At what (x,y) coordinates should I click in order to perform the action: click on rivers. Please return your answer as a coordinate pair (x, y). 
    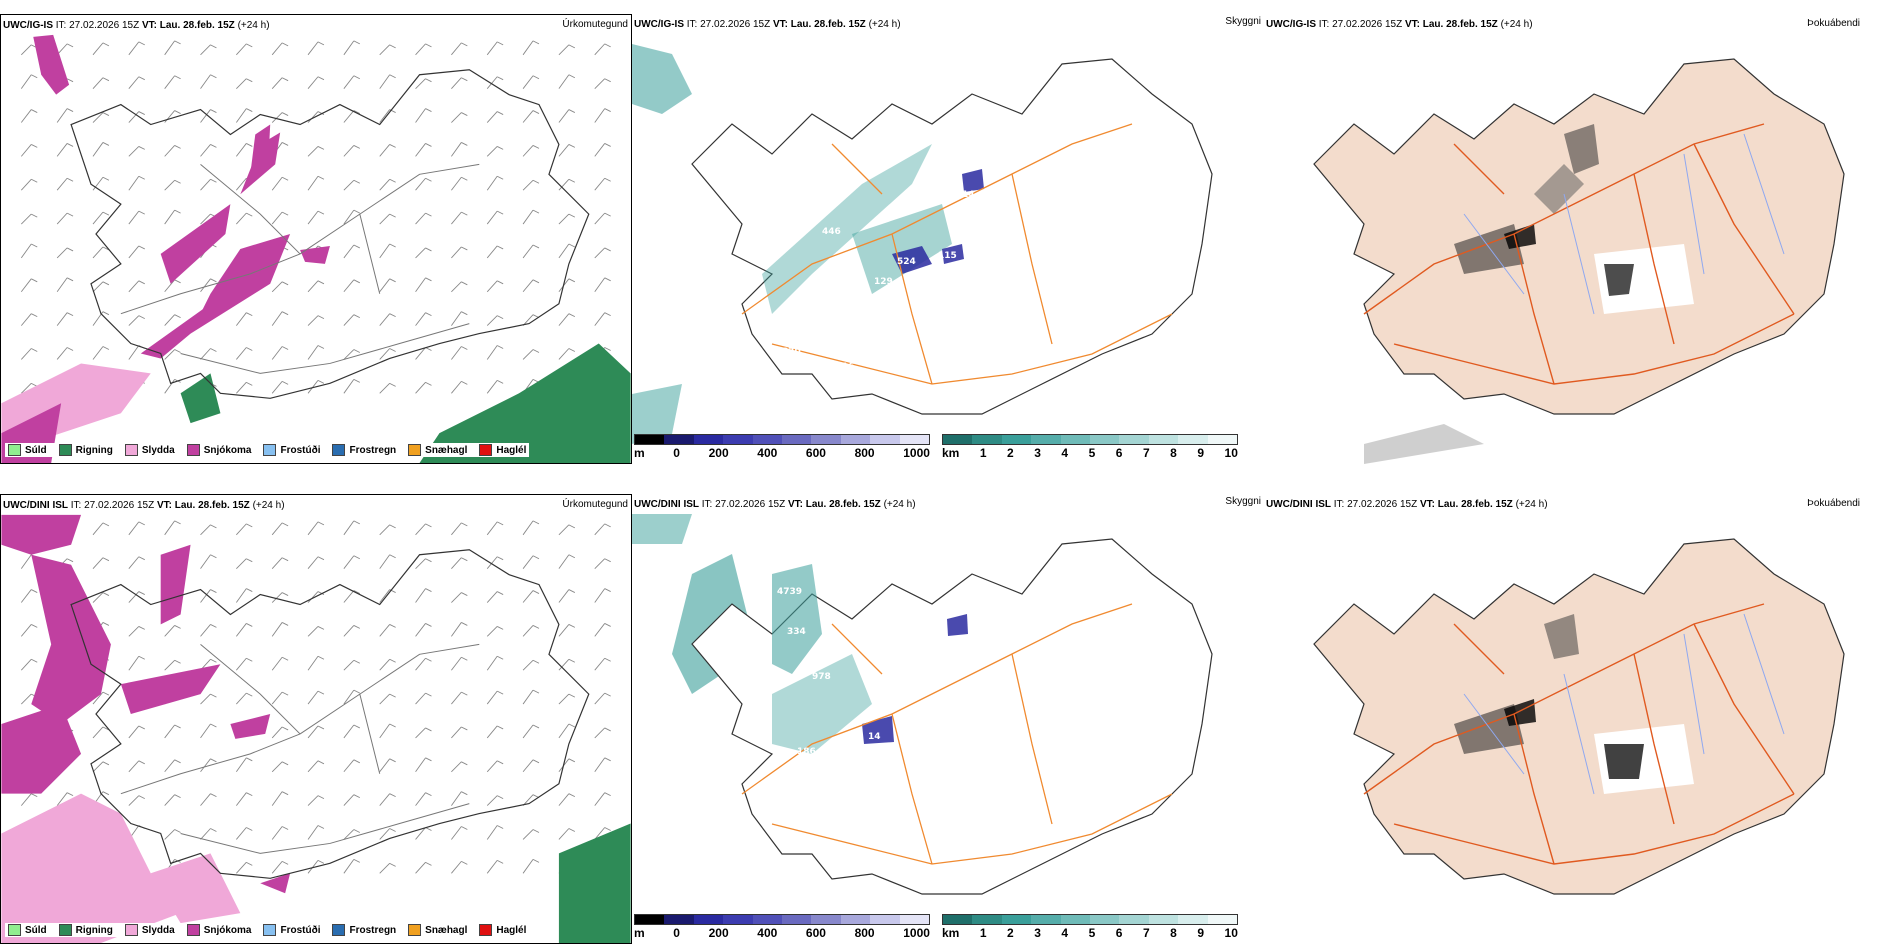
    Looking at the image, I should click on (1624, 224).